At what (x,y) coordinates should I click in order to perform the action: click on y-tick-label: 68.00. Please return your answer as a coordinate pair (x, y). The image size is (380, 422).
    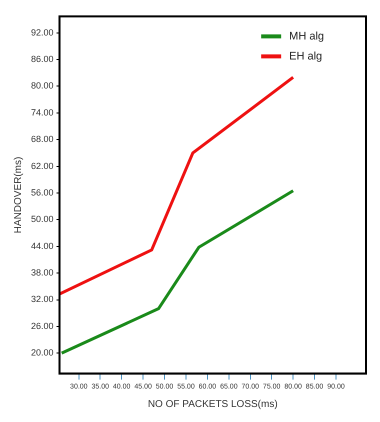
    Looking at the image, I should click on (42, 139).